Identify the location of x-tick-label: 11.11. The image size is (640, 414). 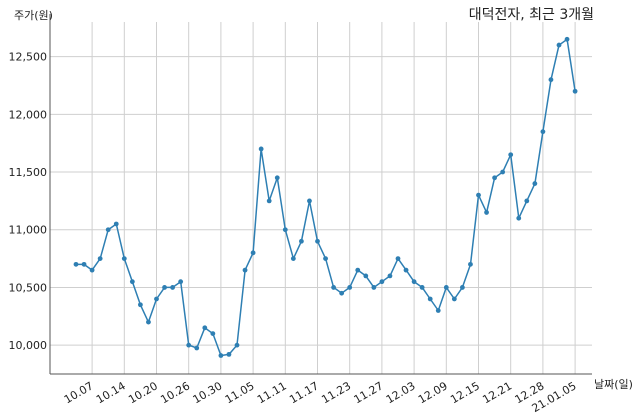
(272, 392).